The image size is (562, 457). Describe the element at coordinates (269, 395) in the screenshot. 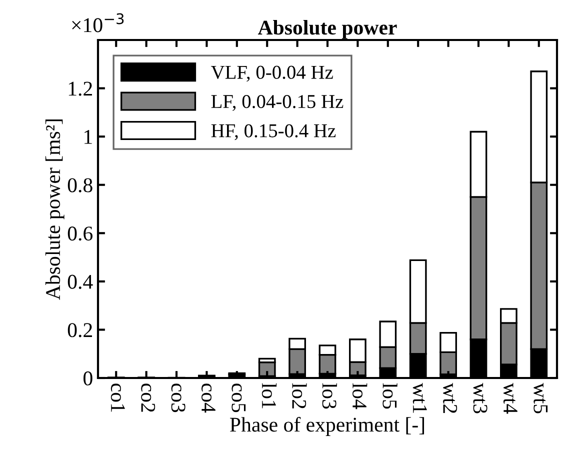

I see `x-tick-label: lo1` at that location.